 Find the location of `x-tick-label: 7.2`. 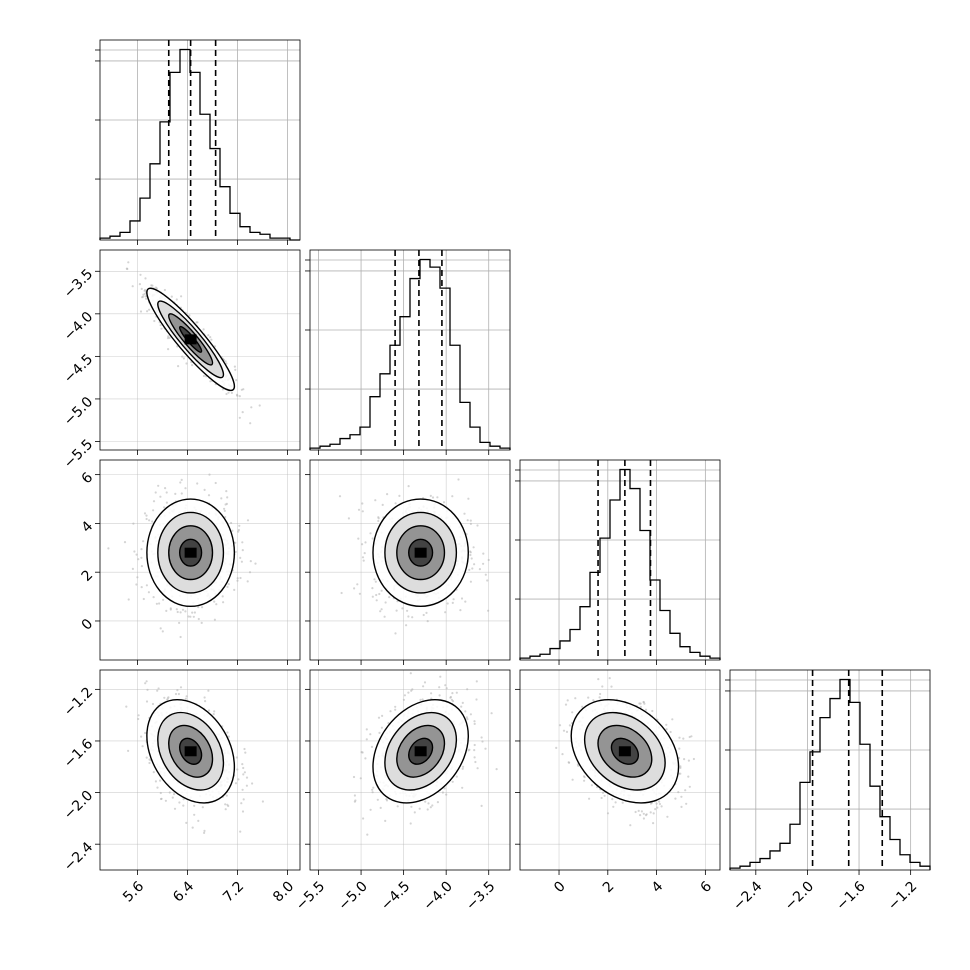

x-tick-label: 7.2 is located at coordinates (233, 891).